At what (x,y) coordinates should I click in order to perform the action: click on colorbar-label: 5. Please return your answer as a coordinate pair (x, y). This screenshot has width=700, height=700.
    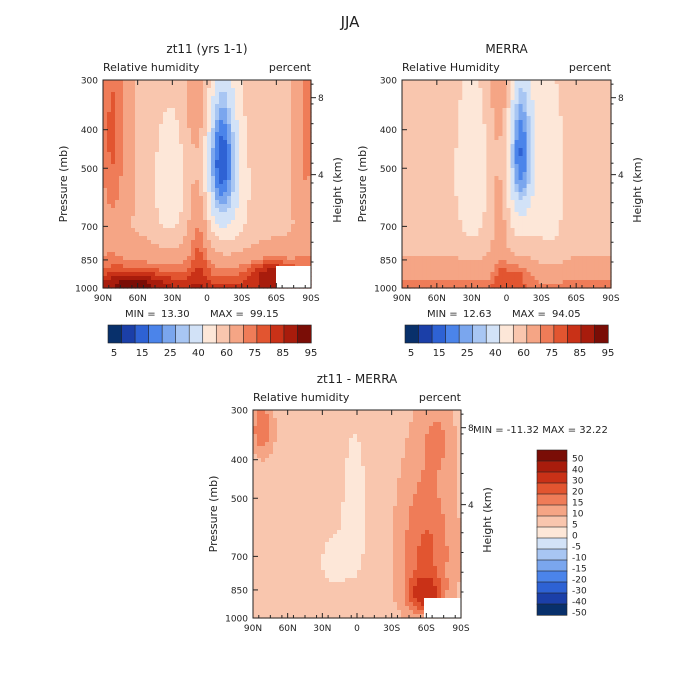
    Looking at the image, I should click on (411, 353).